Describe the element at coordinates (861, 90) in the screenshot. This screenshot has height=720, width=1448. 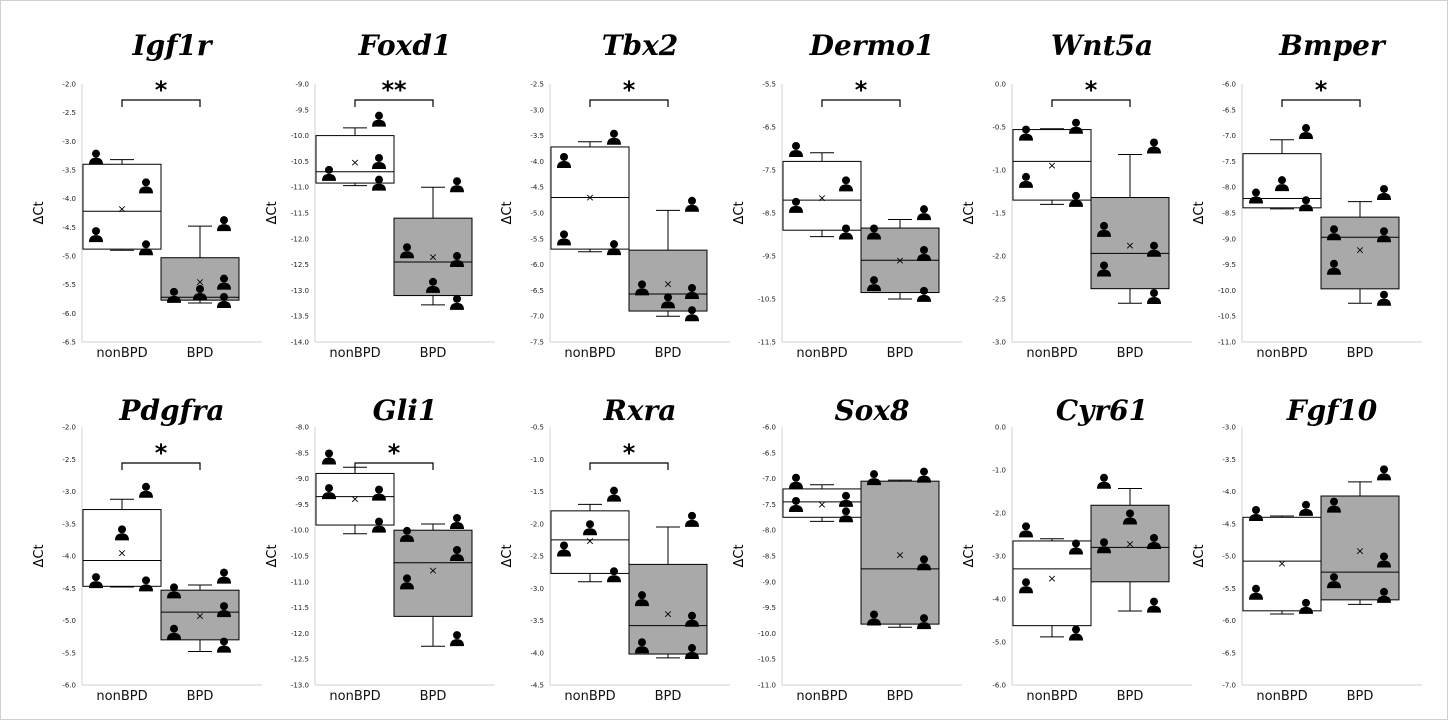
I see `significance-label: *` at that location.